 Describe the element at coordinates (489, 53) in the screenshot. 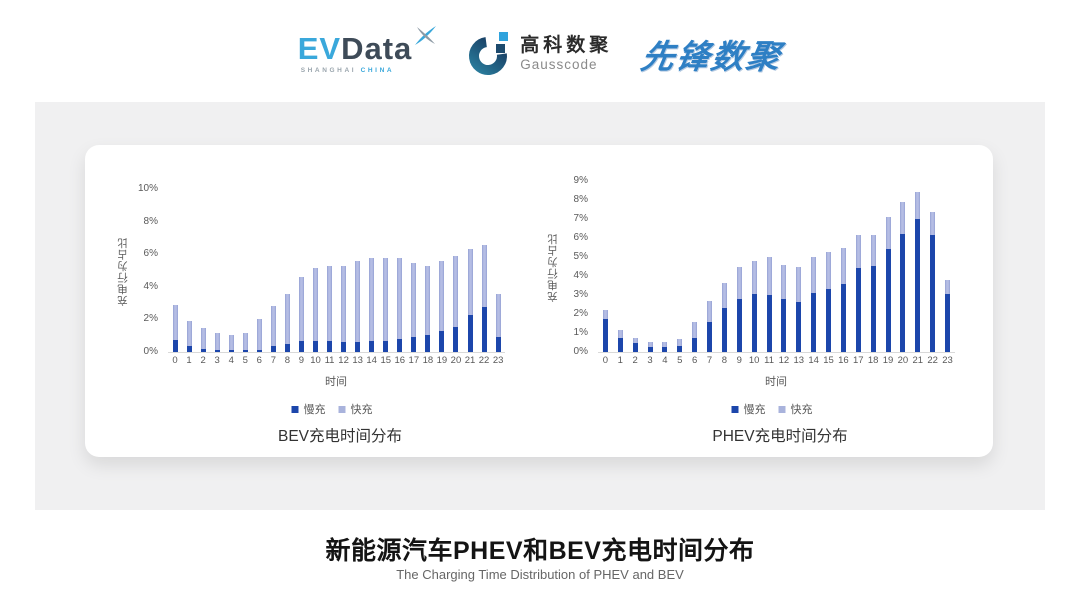

I see `gausscode-icon` at that location.